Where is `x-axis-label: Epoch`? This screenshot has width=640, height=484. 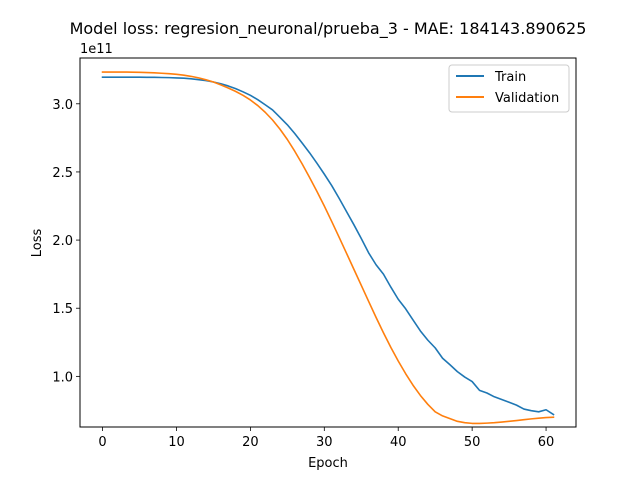 x-axis-label: Epoch is located at coordinates (328, 463).